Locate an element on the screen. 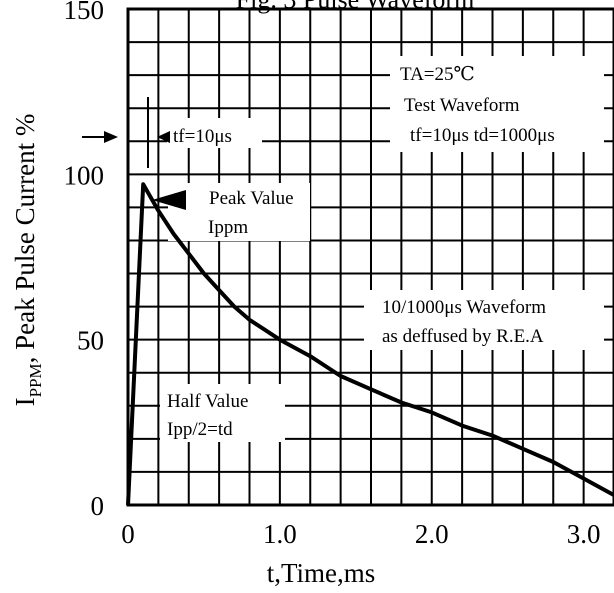 The width and height of the screenshot is (614, 593). y-axis-label-main: I is located at coordinates (25, 401).